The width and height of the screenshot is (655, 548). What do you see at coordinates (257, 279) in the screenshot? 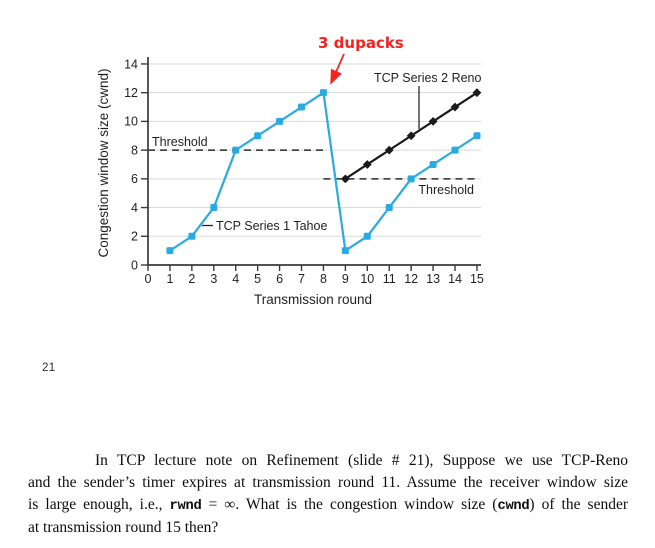
I see `x-tick-label: 5` at bounding box center [257, 279].